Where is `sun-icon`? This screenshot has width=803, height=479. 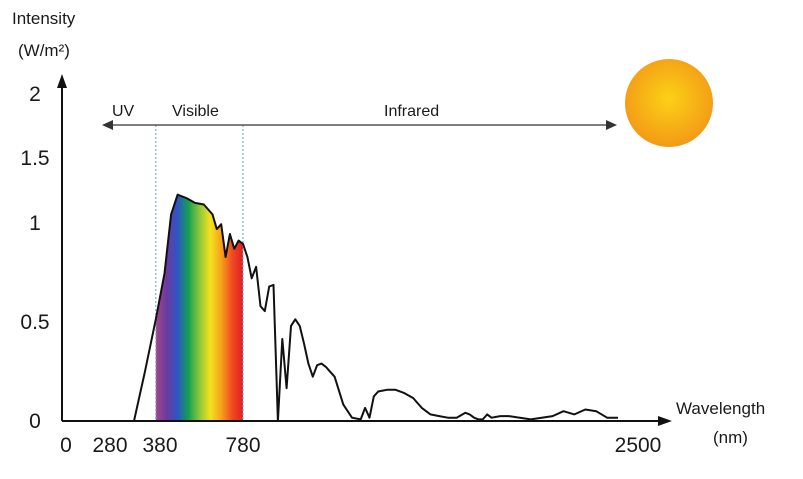
sun-icon is located at coordinates (669, 103).